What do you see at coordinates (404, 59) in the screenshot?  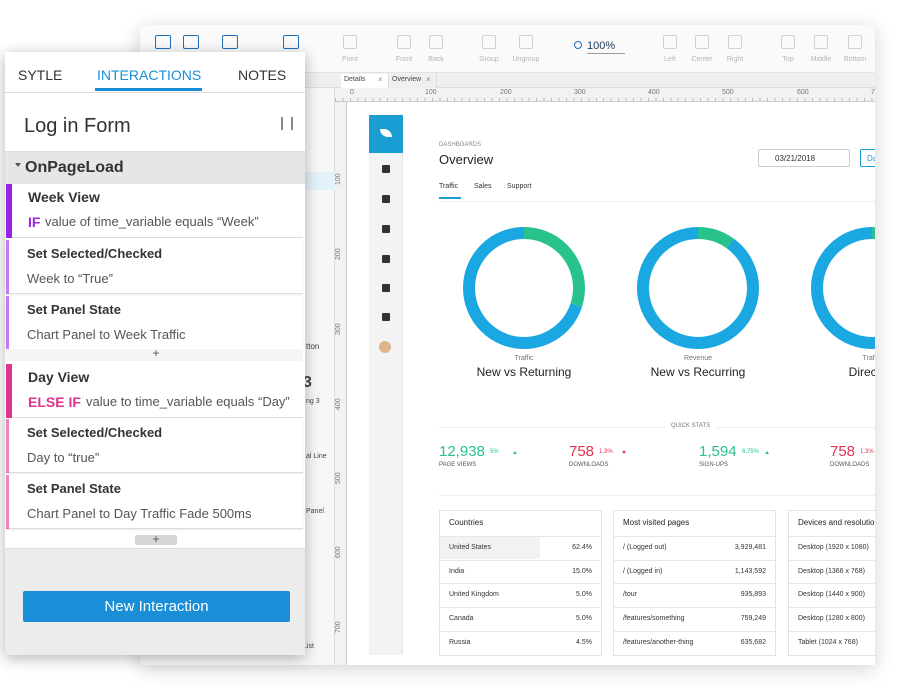 I see `toolbar-label: Front` at bounding box center [404, 59].